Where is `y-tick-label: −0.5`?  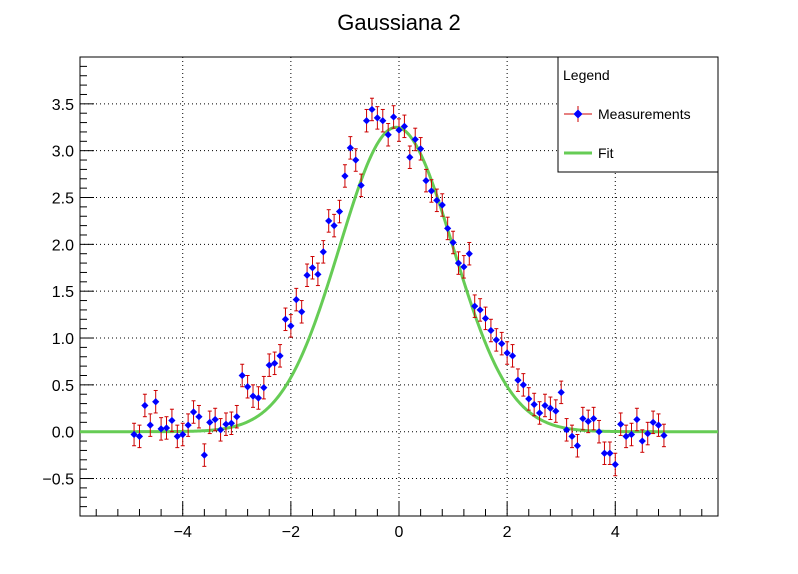 y-tick-label: −0.5 is located at coordinates (58, 480).